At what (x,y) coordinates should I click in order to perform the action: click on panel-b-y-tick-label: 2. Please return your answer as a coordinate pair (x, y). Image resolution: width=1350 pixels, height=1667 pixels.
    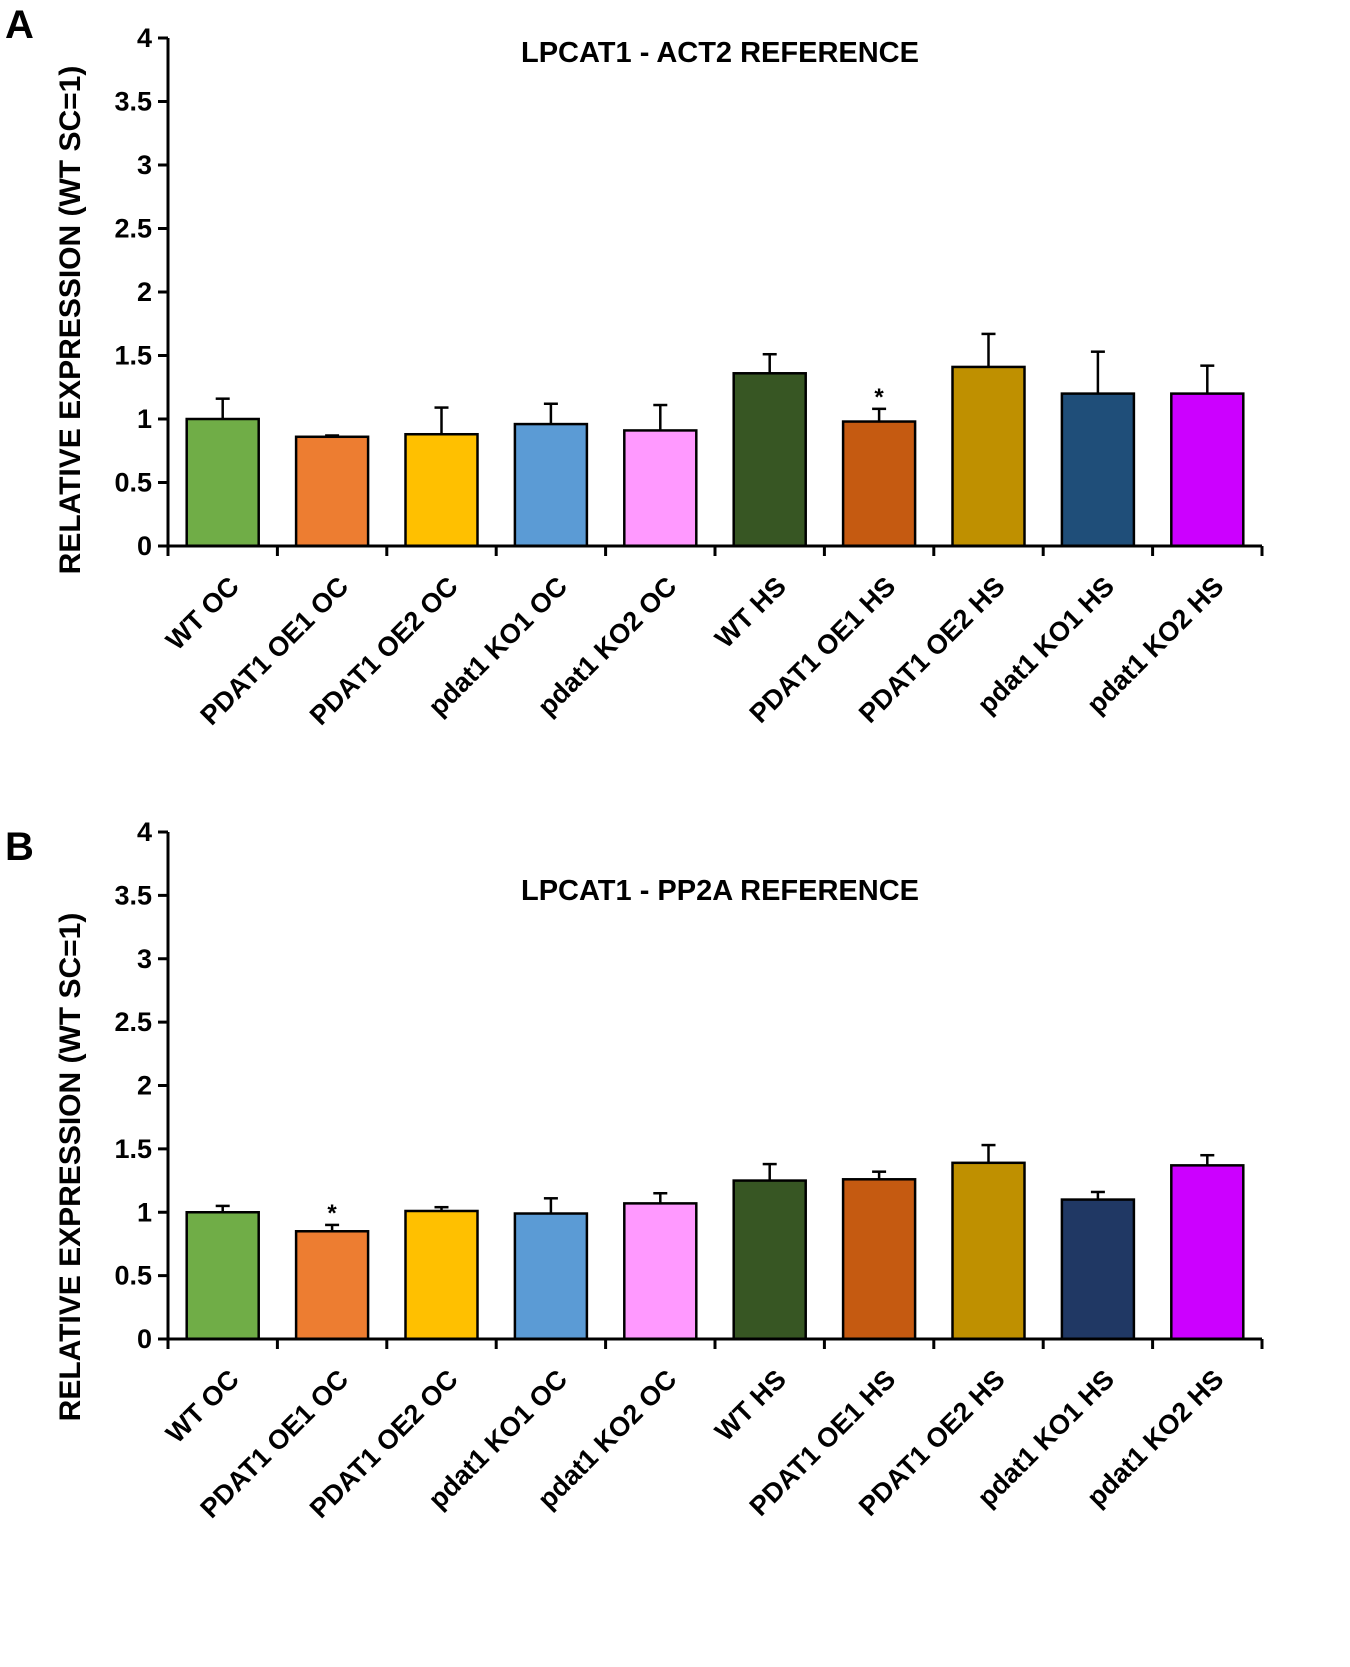
    Looking at the image, I should click on (144, 1086).